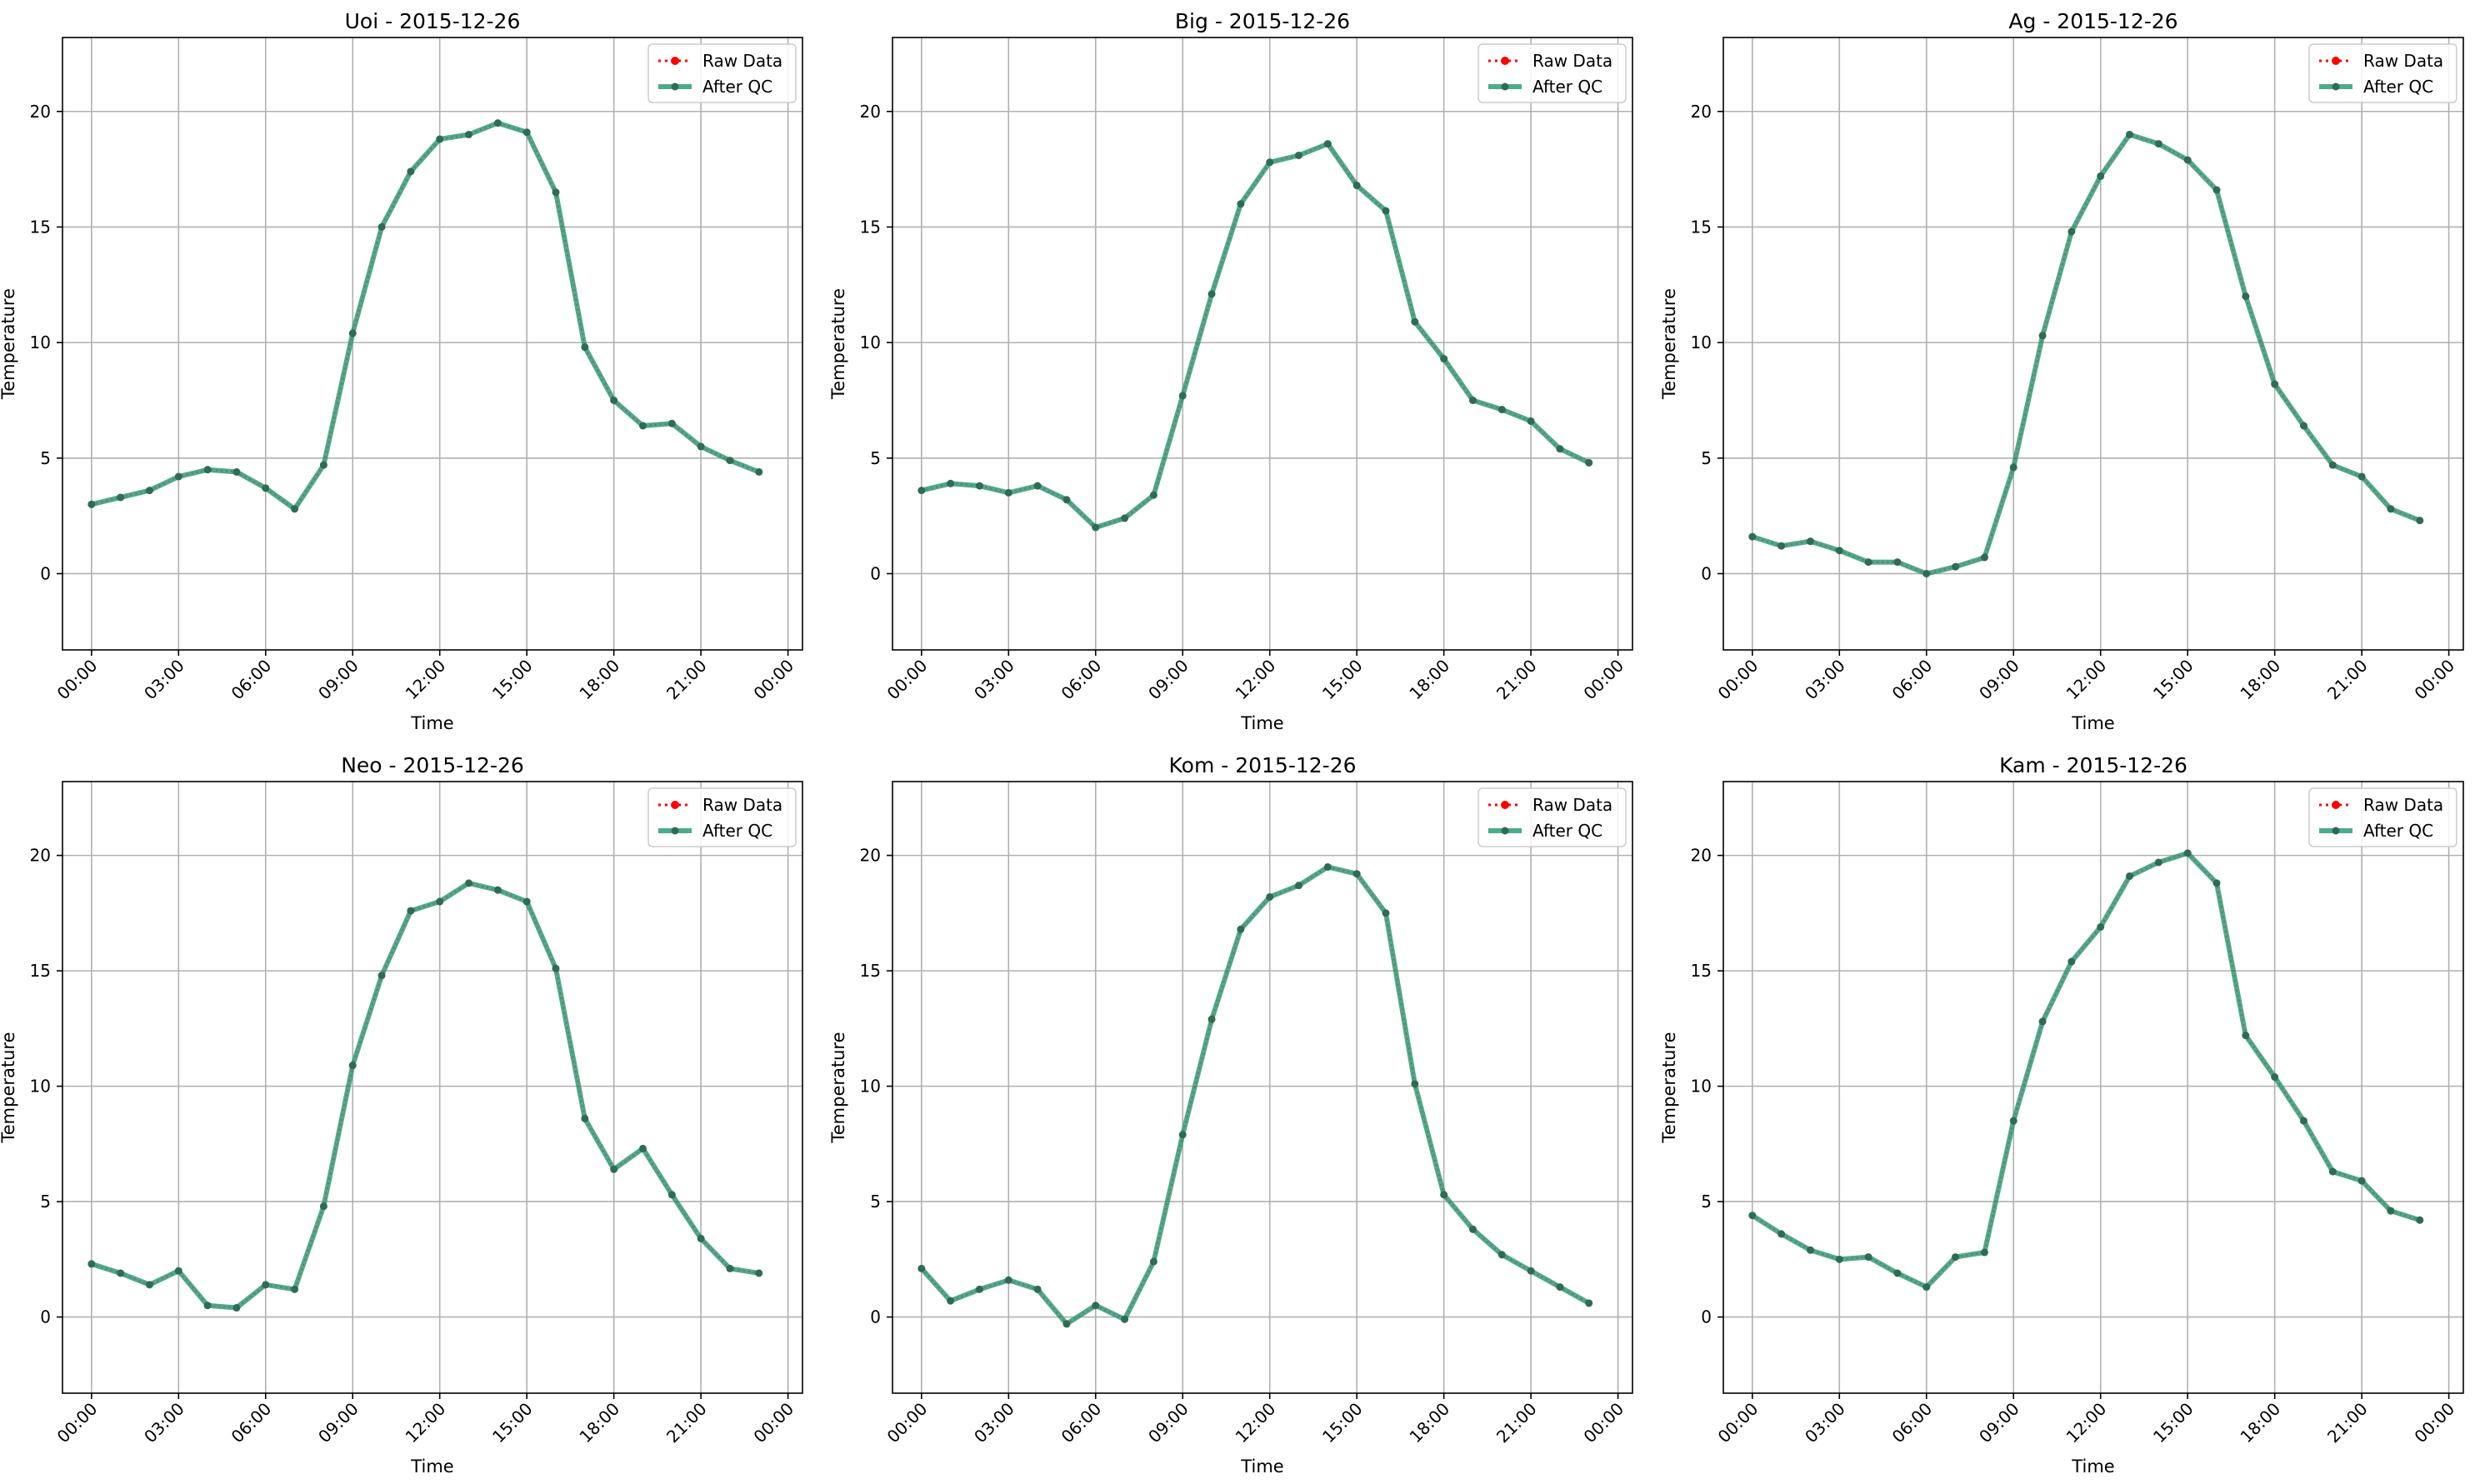 This screenshot has height=1484, width=2485. Describe the element at coordinates (2093, 21) in the screenshot. I see `subplot-title: Ag - 2015-12-26` at that location.